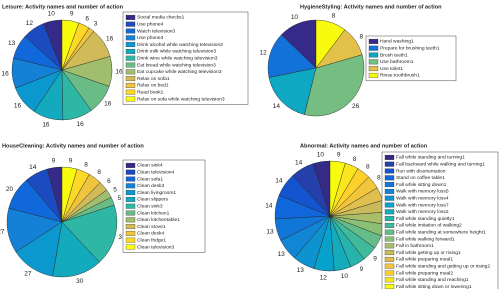  Describe the element at coordinates (153, 79) in the screenshot. I see `legend-label: Relax on sofa1` at that location.